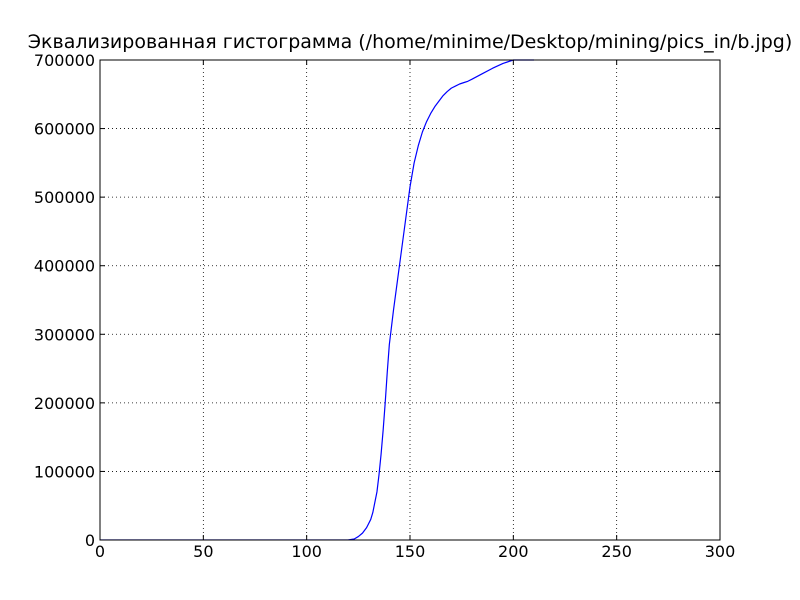 The width and height of the screenshot is (800, 600). I want to click on y-tick-label: 700000, so click(64, 60).